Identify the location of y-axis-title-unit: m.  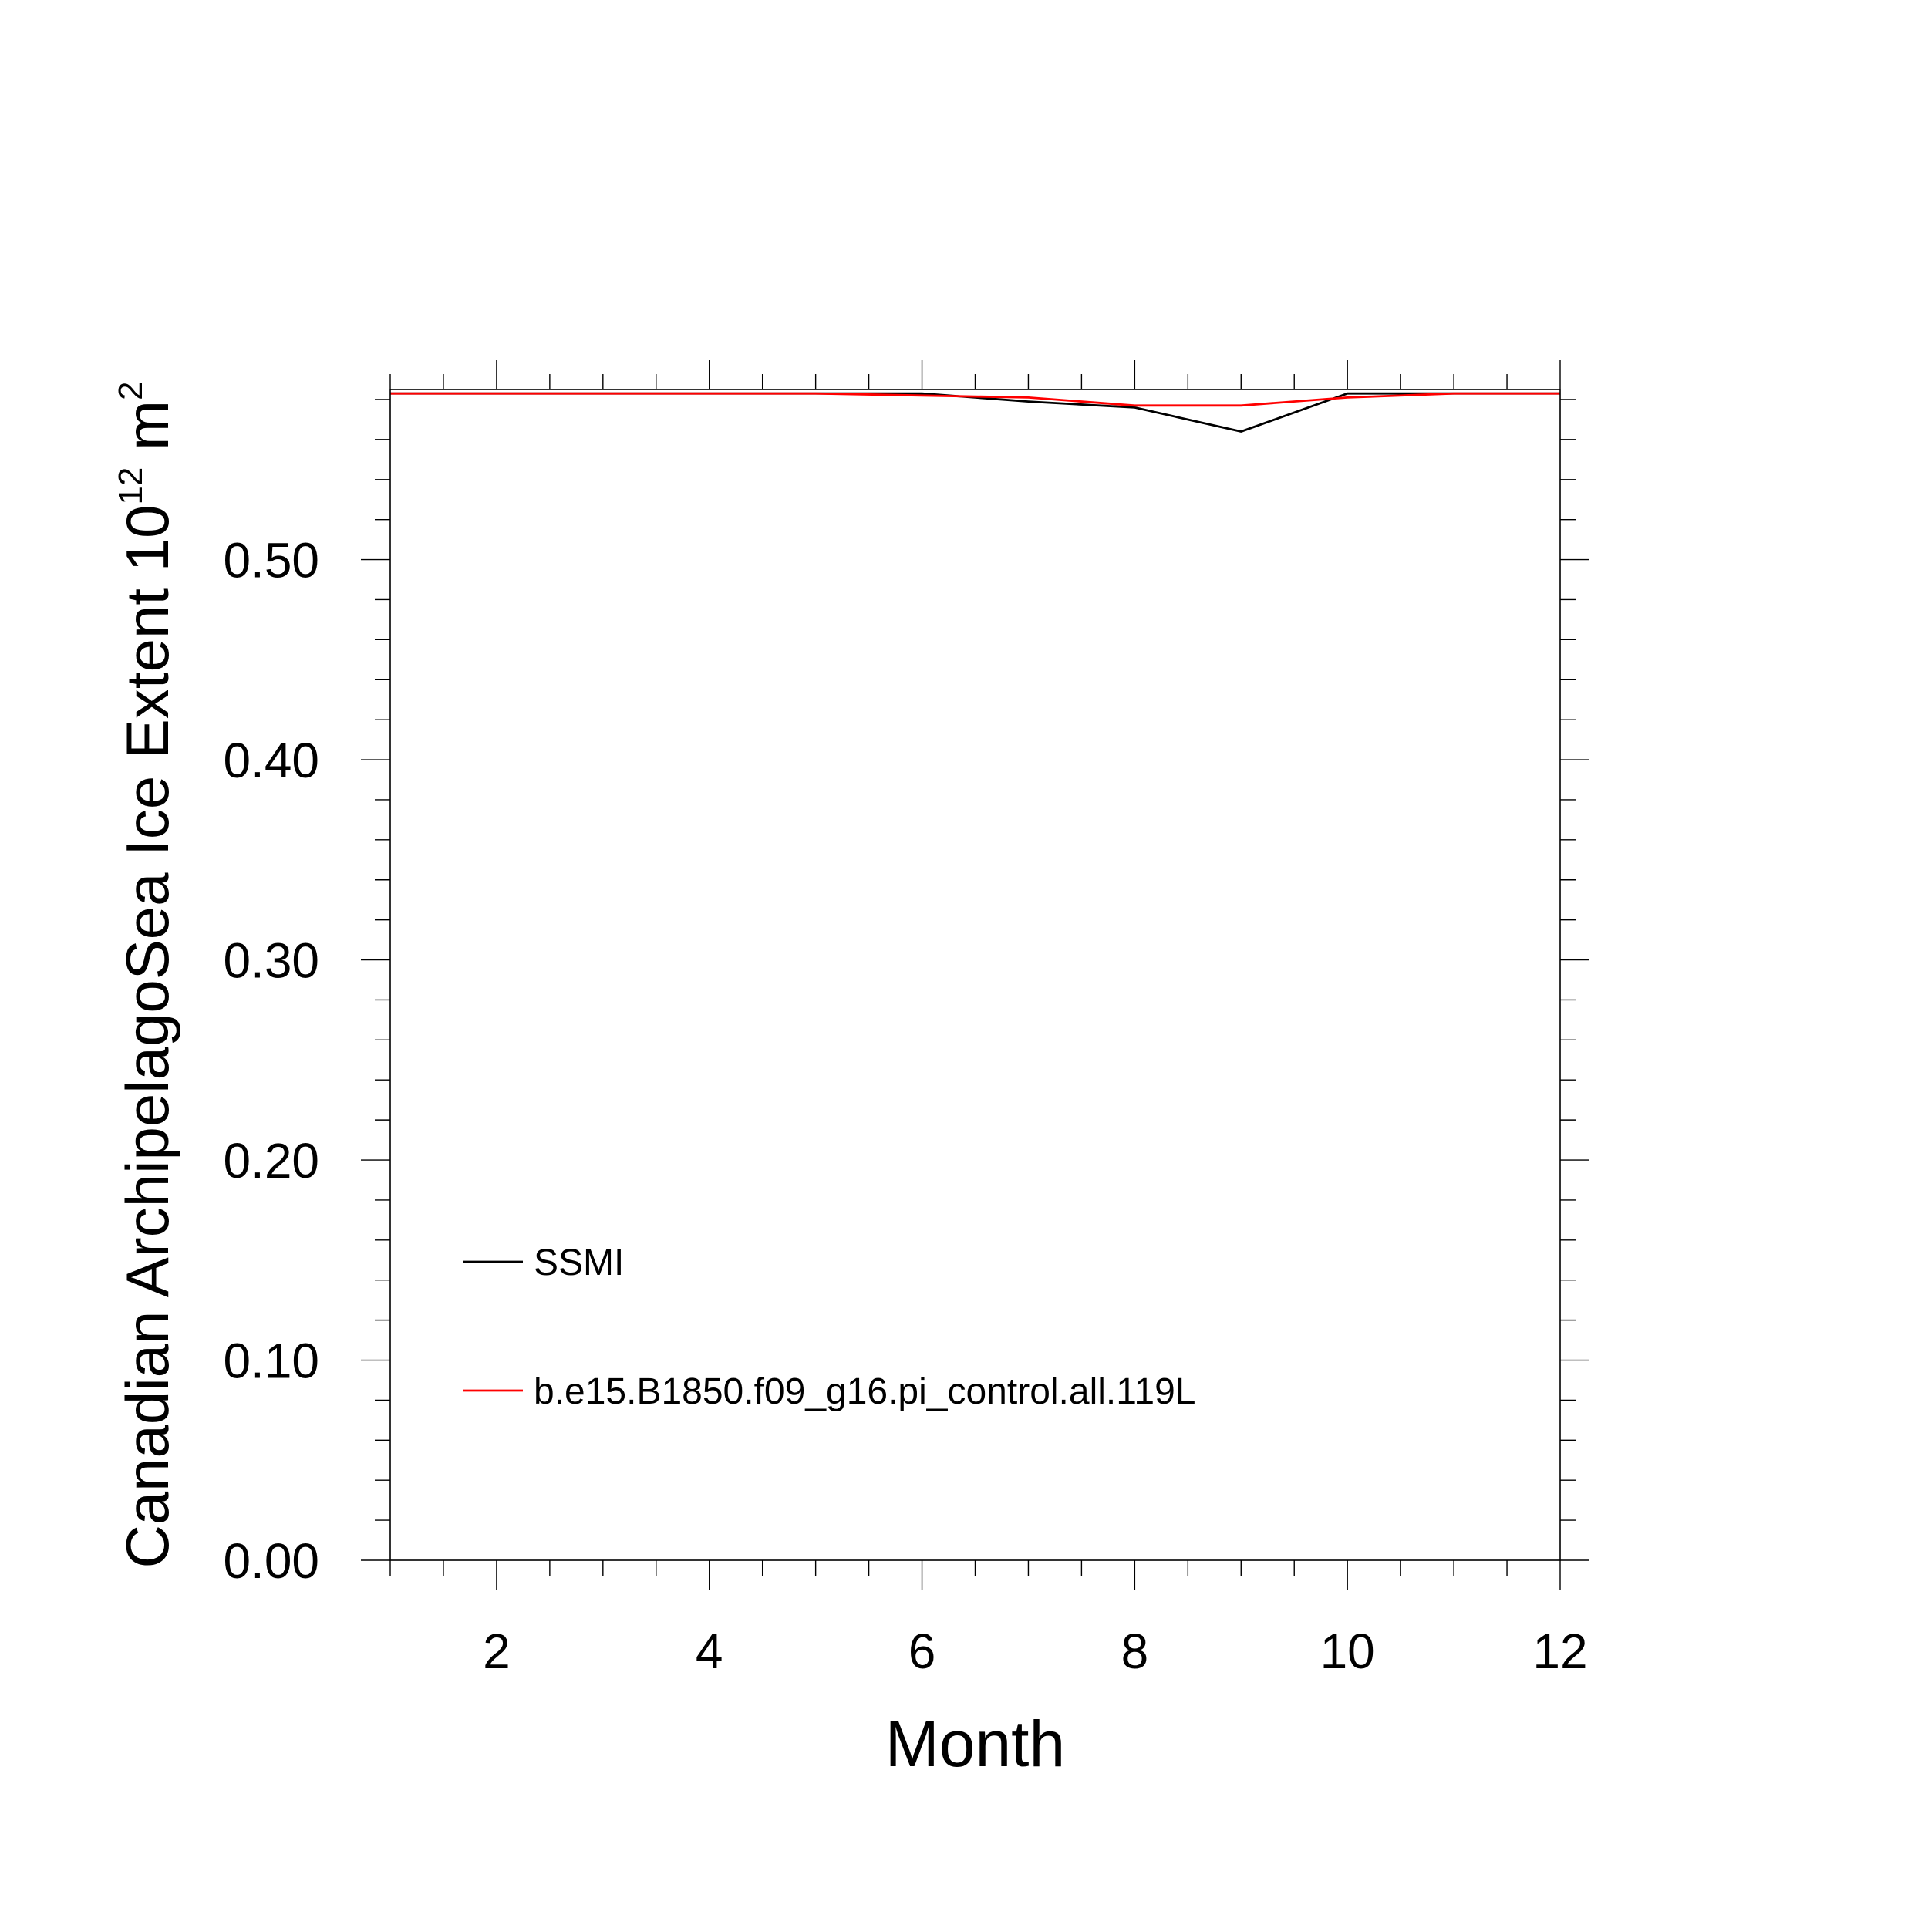
(147, 433).